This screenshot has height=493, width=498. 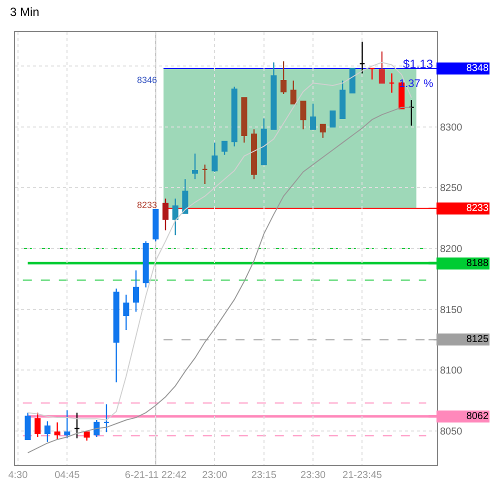 I want to click on chart-title: 3 Min, so click(x=25, y=11).